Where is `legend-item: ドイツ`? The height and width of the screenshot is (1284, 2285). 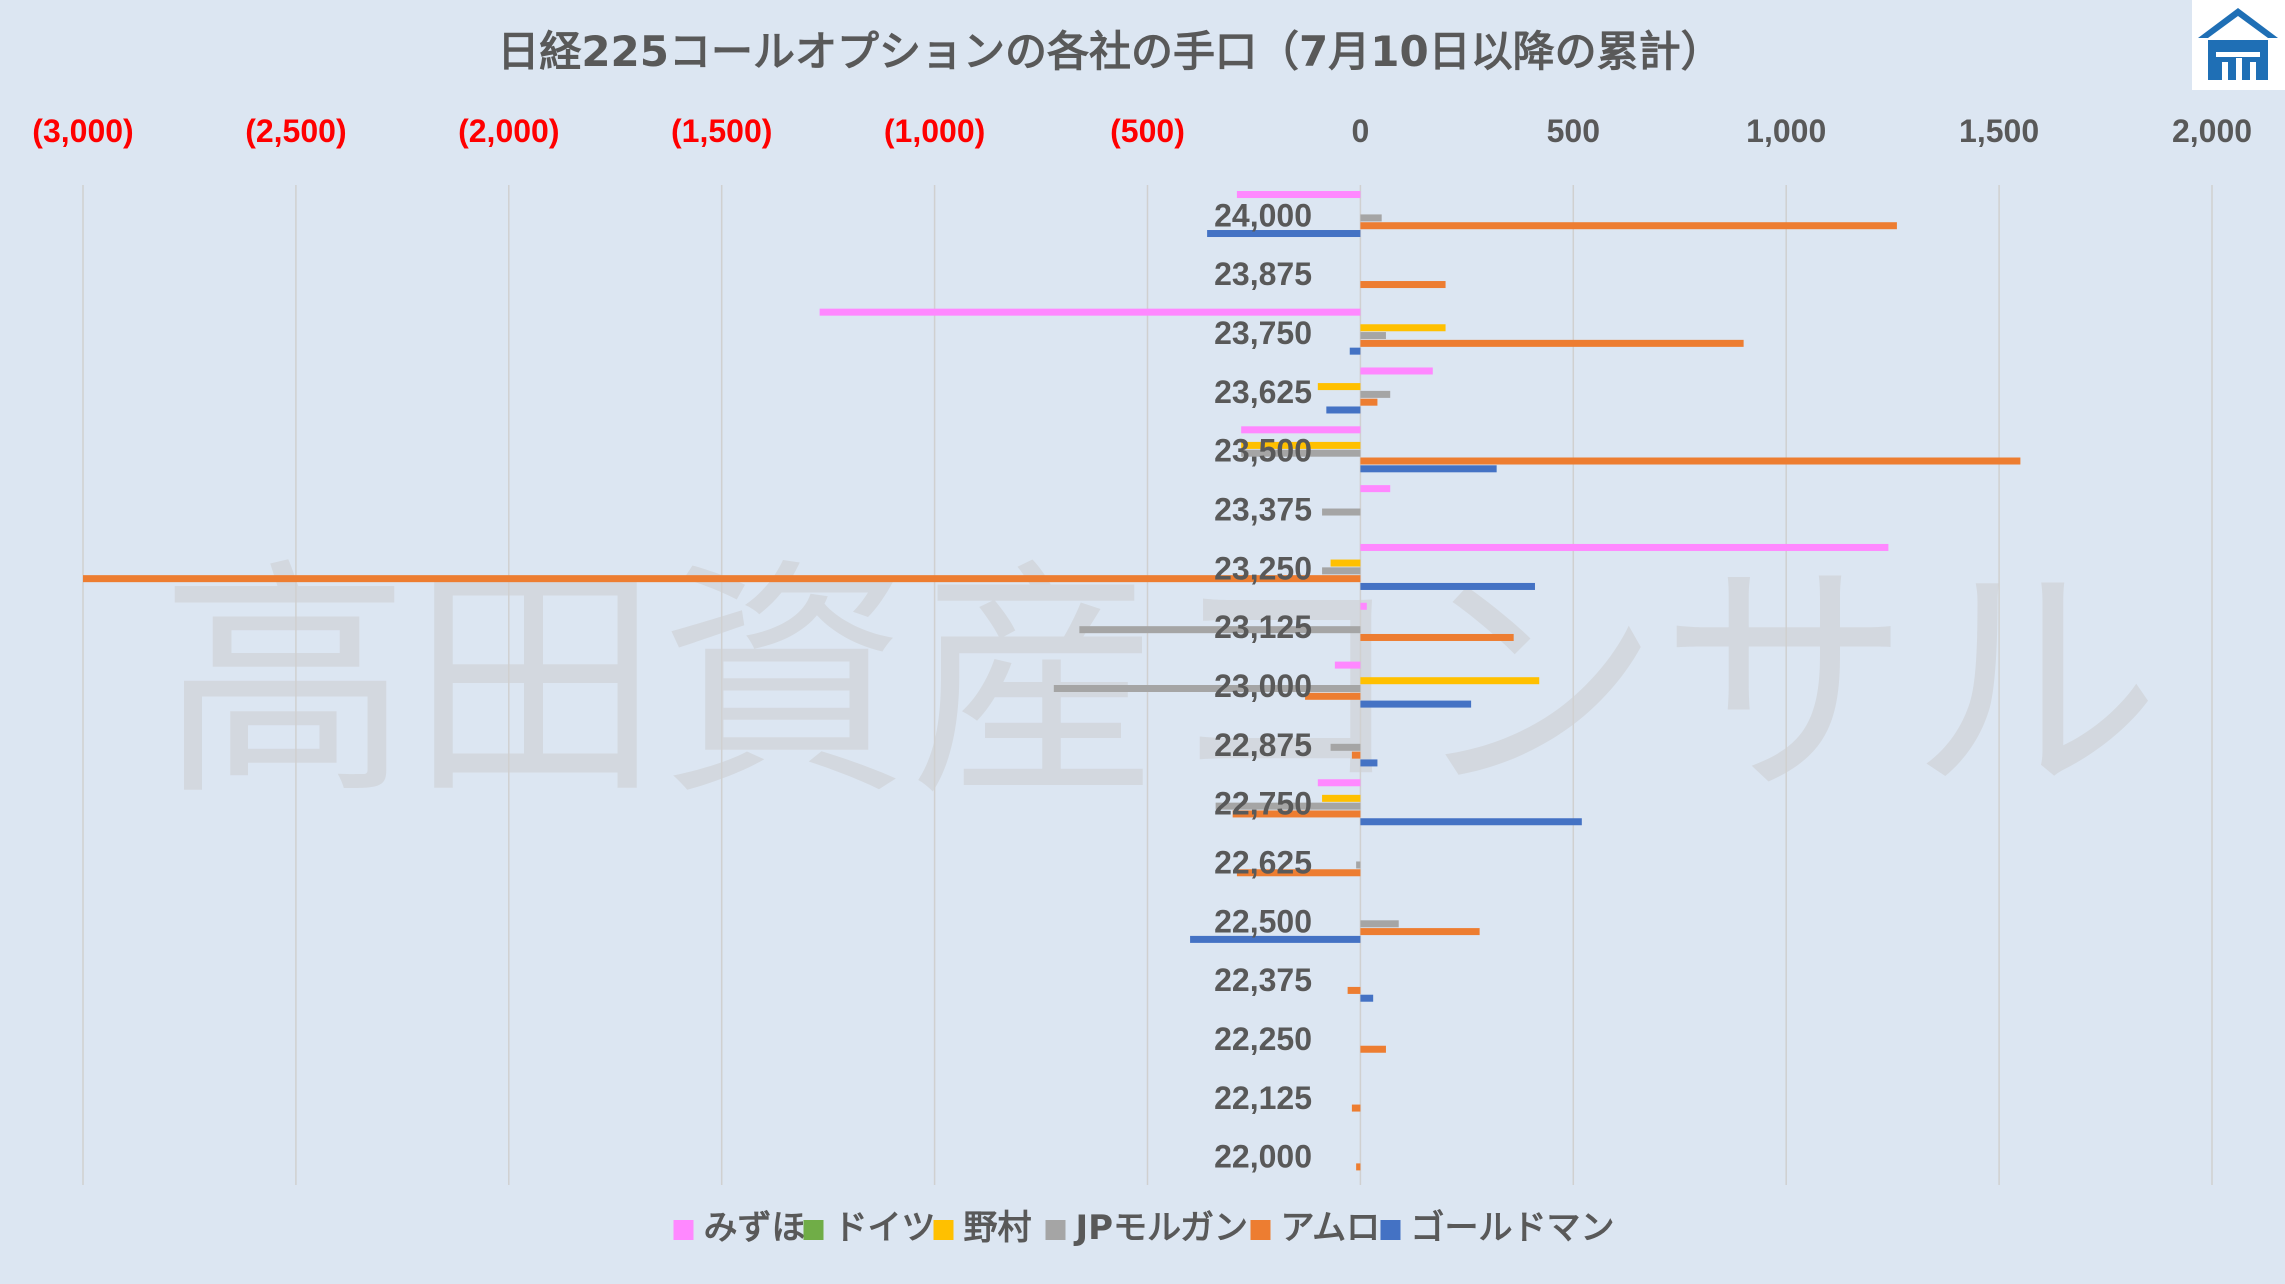
legend-item: ドイツ is located at coordinates (869, 1228).